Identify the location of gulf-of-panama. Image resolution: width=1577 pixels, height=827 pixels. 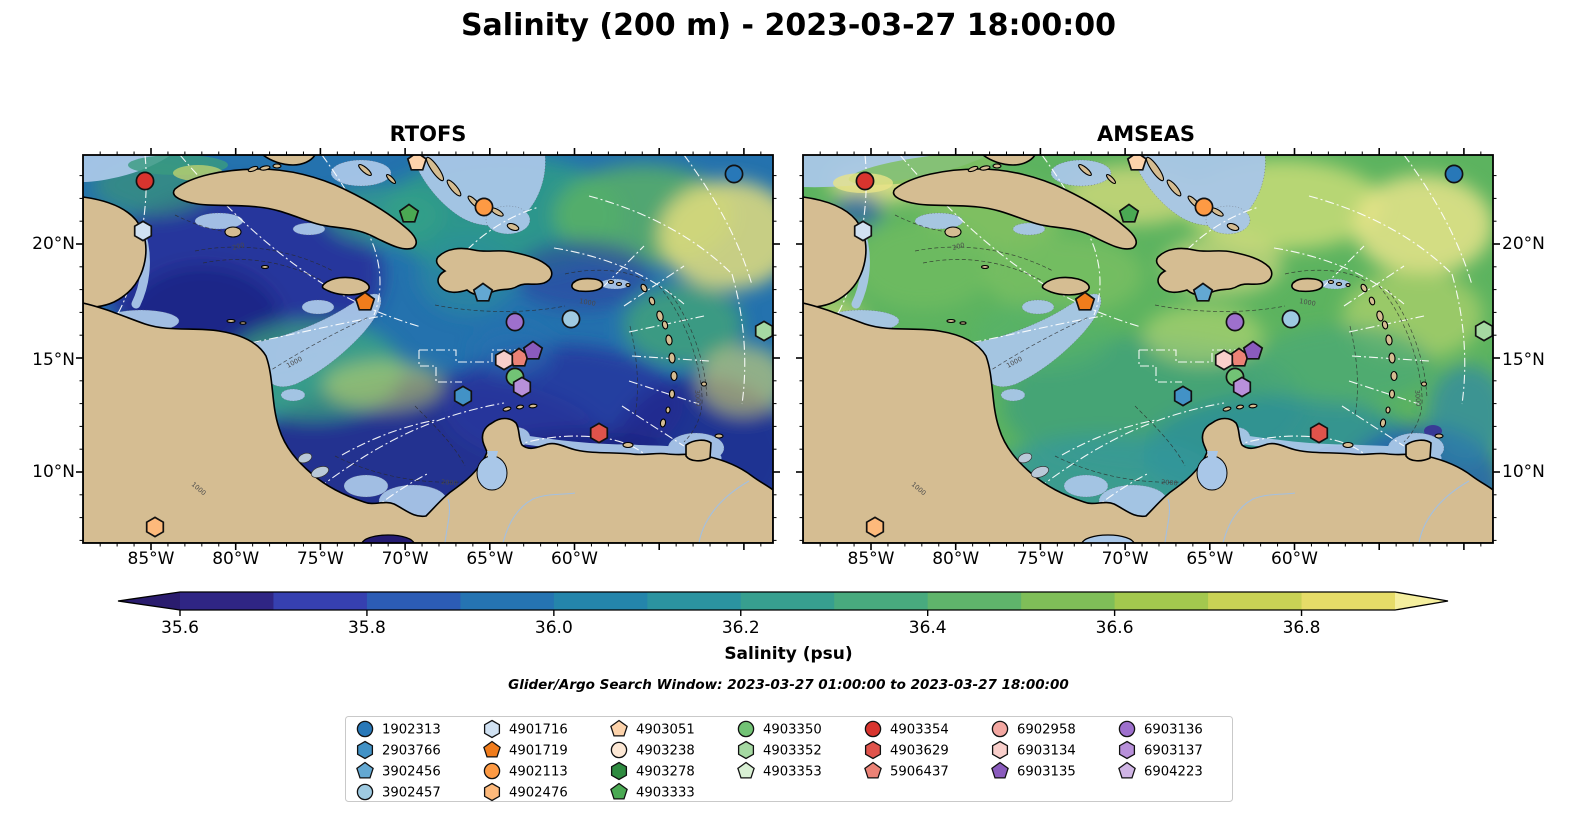
(388, 538).